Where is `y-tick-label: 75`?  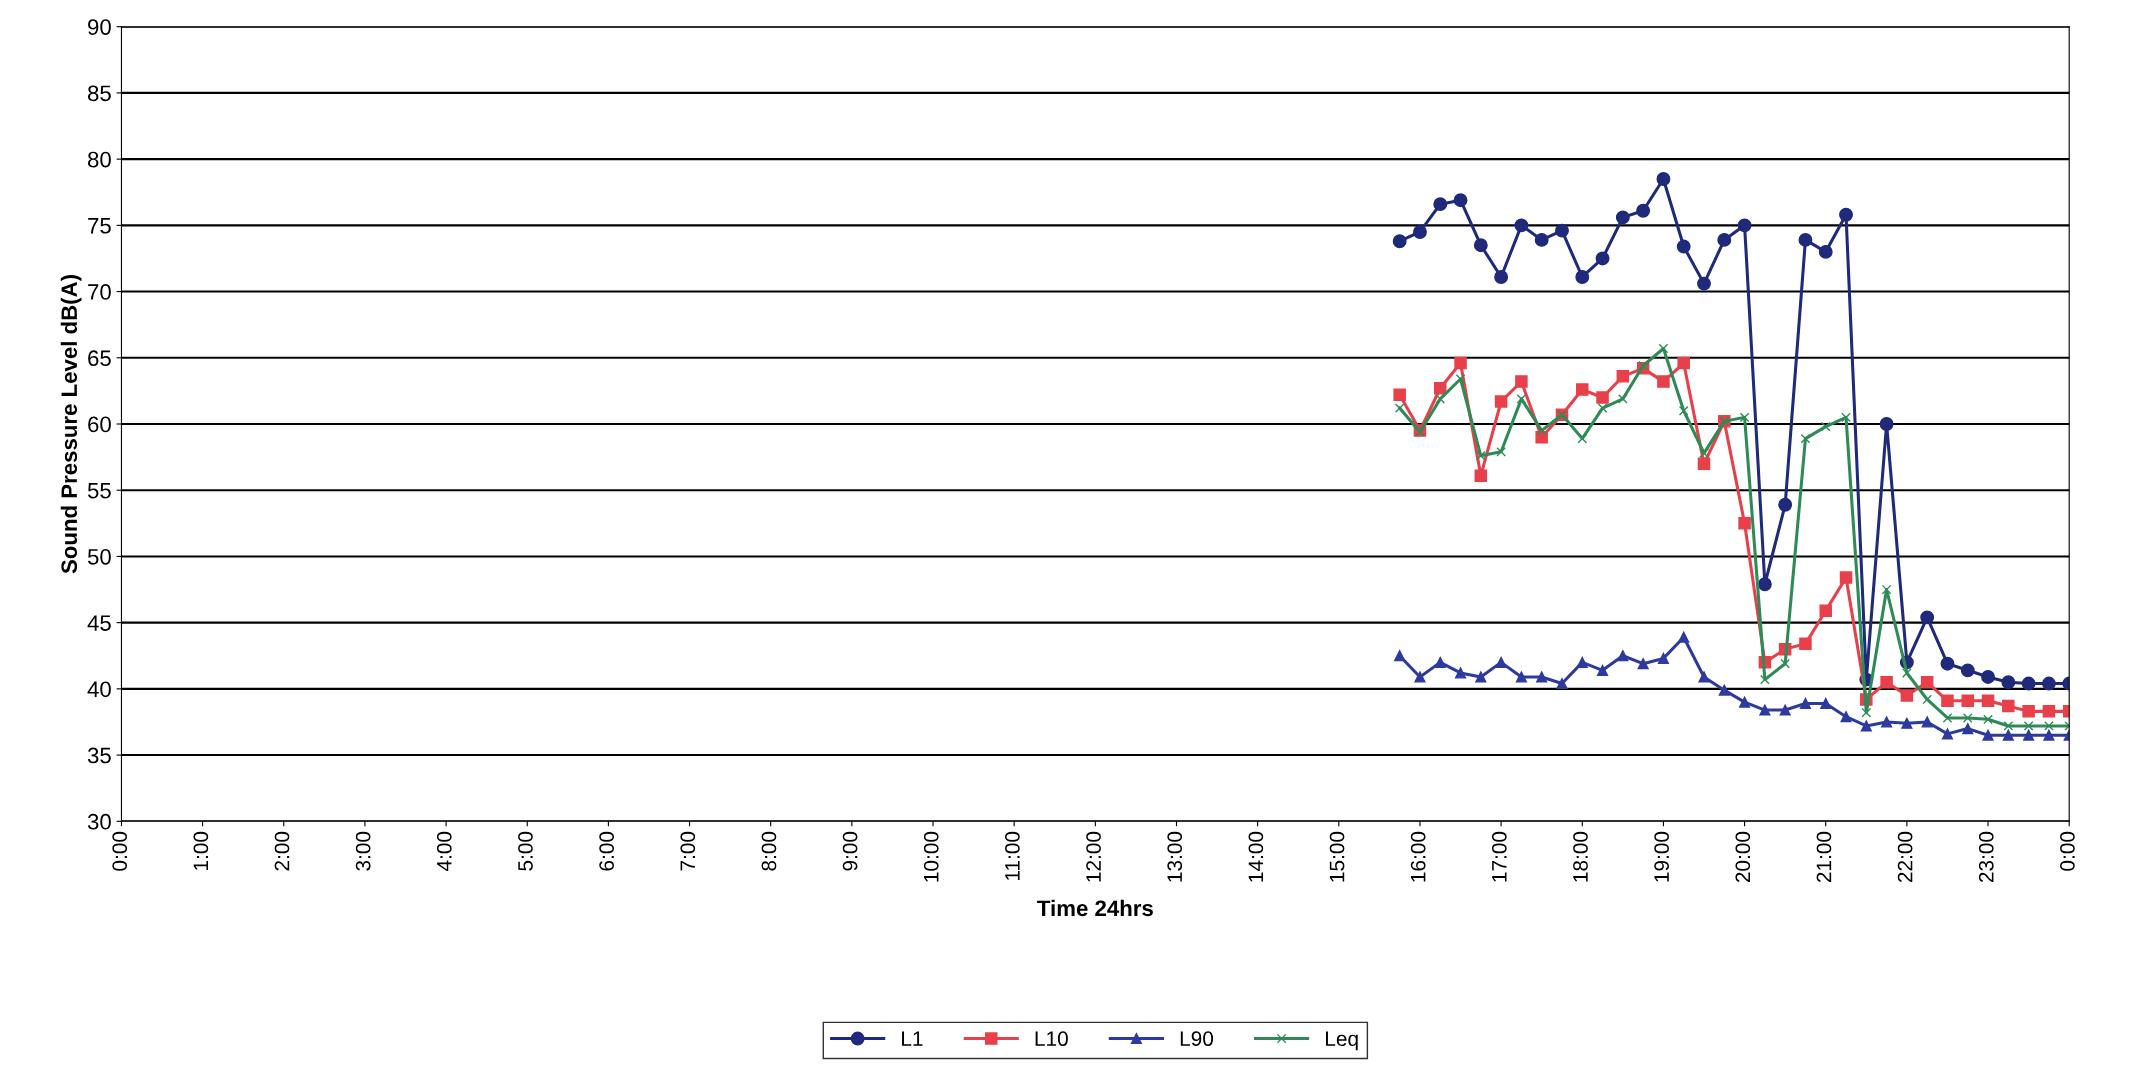
y-tick-label: 75 is located at coordinates (99, 226).